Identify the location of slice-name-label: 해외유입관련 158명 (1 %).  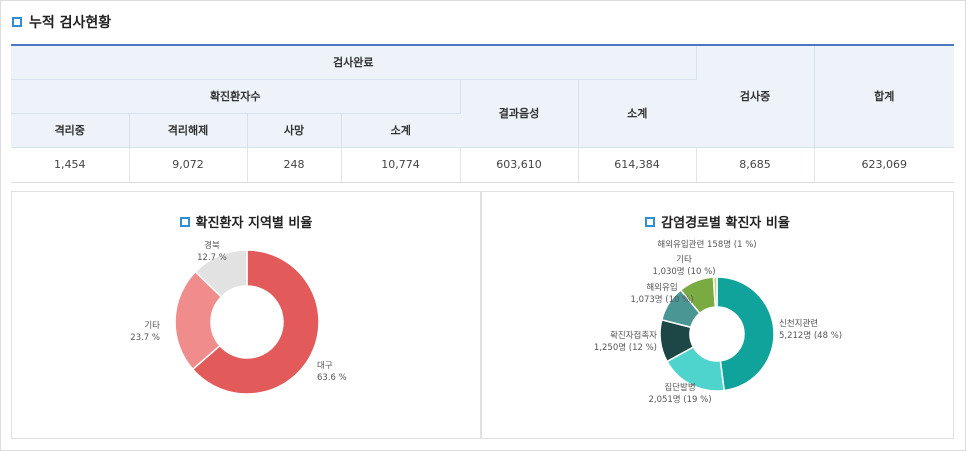
(706, 244).